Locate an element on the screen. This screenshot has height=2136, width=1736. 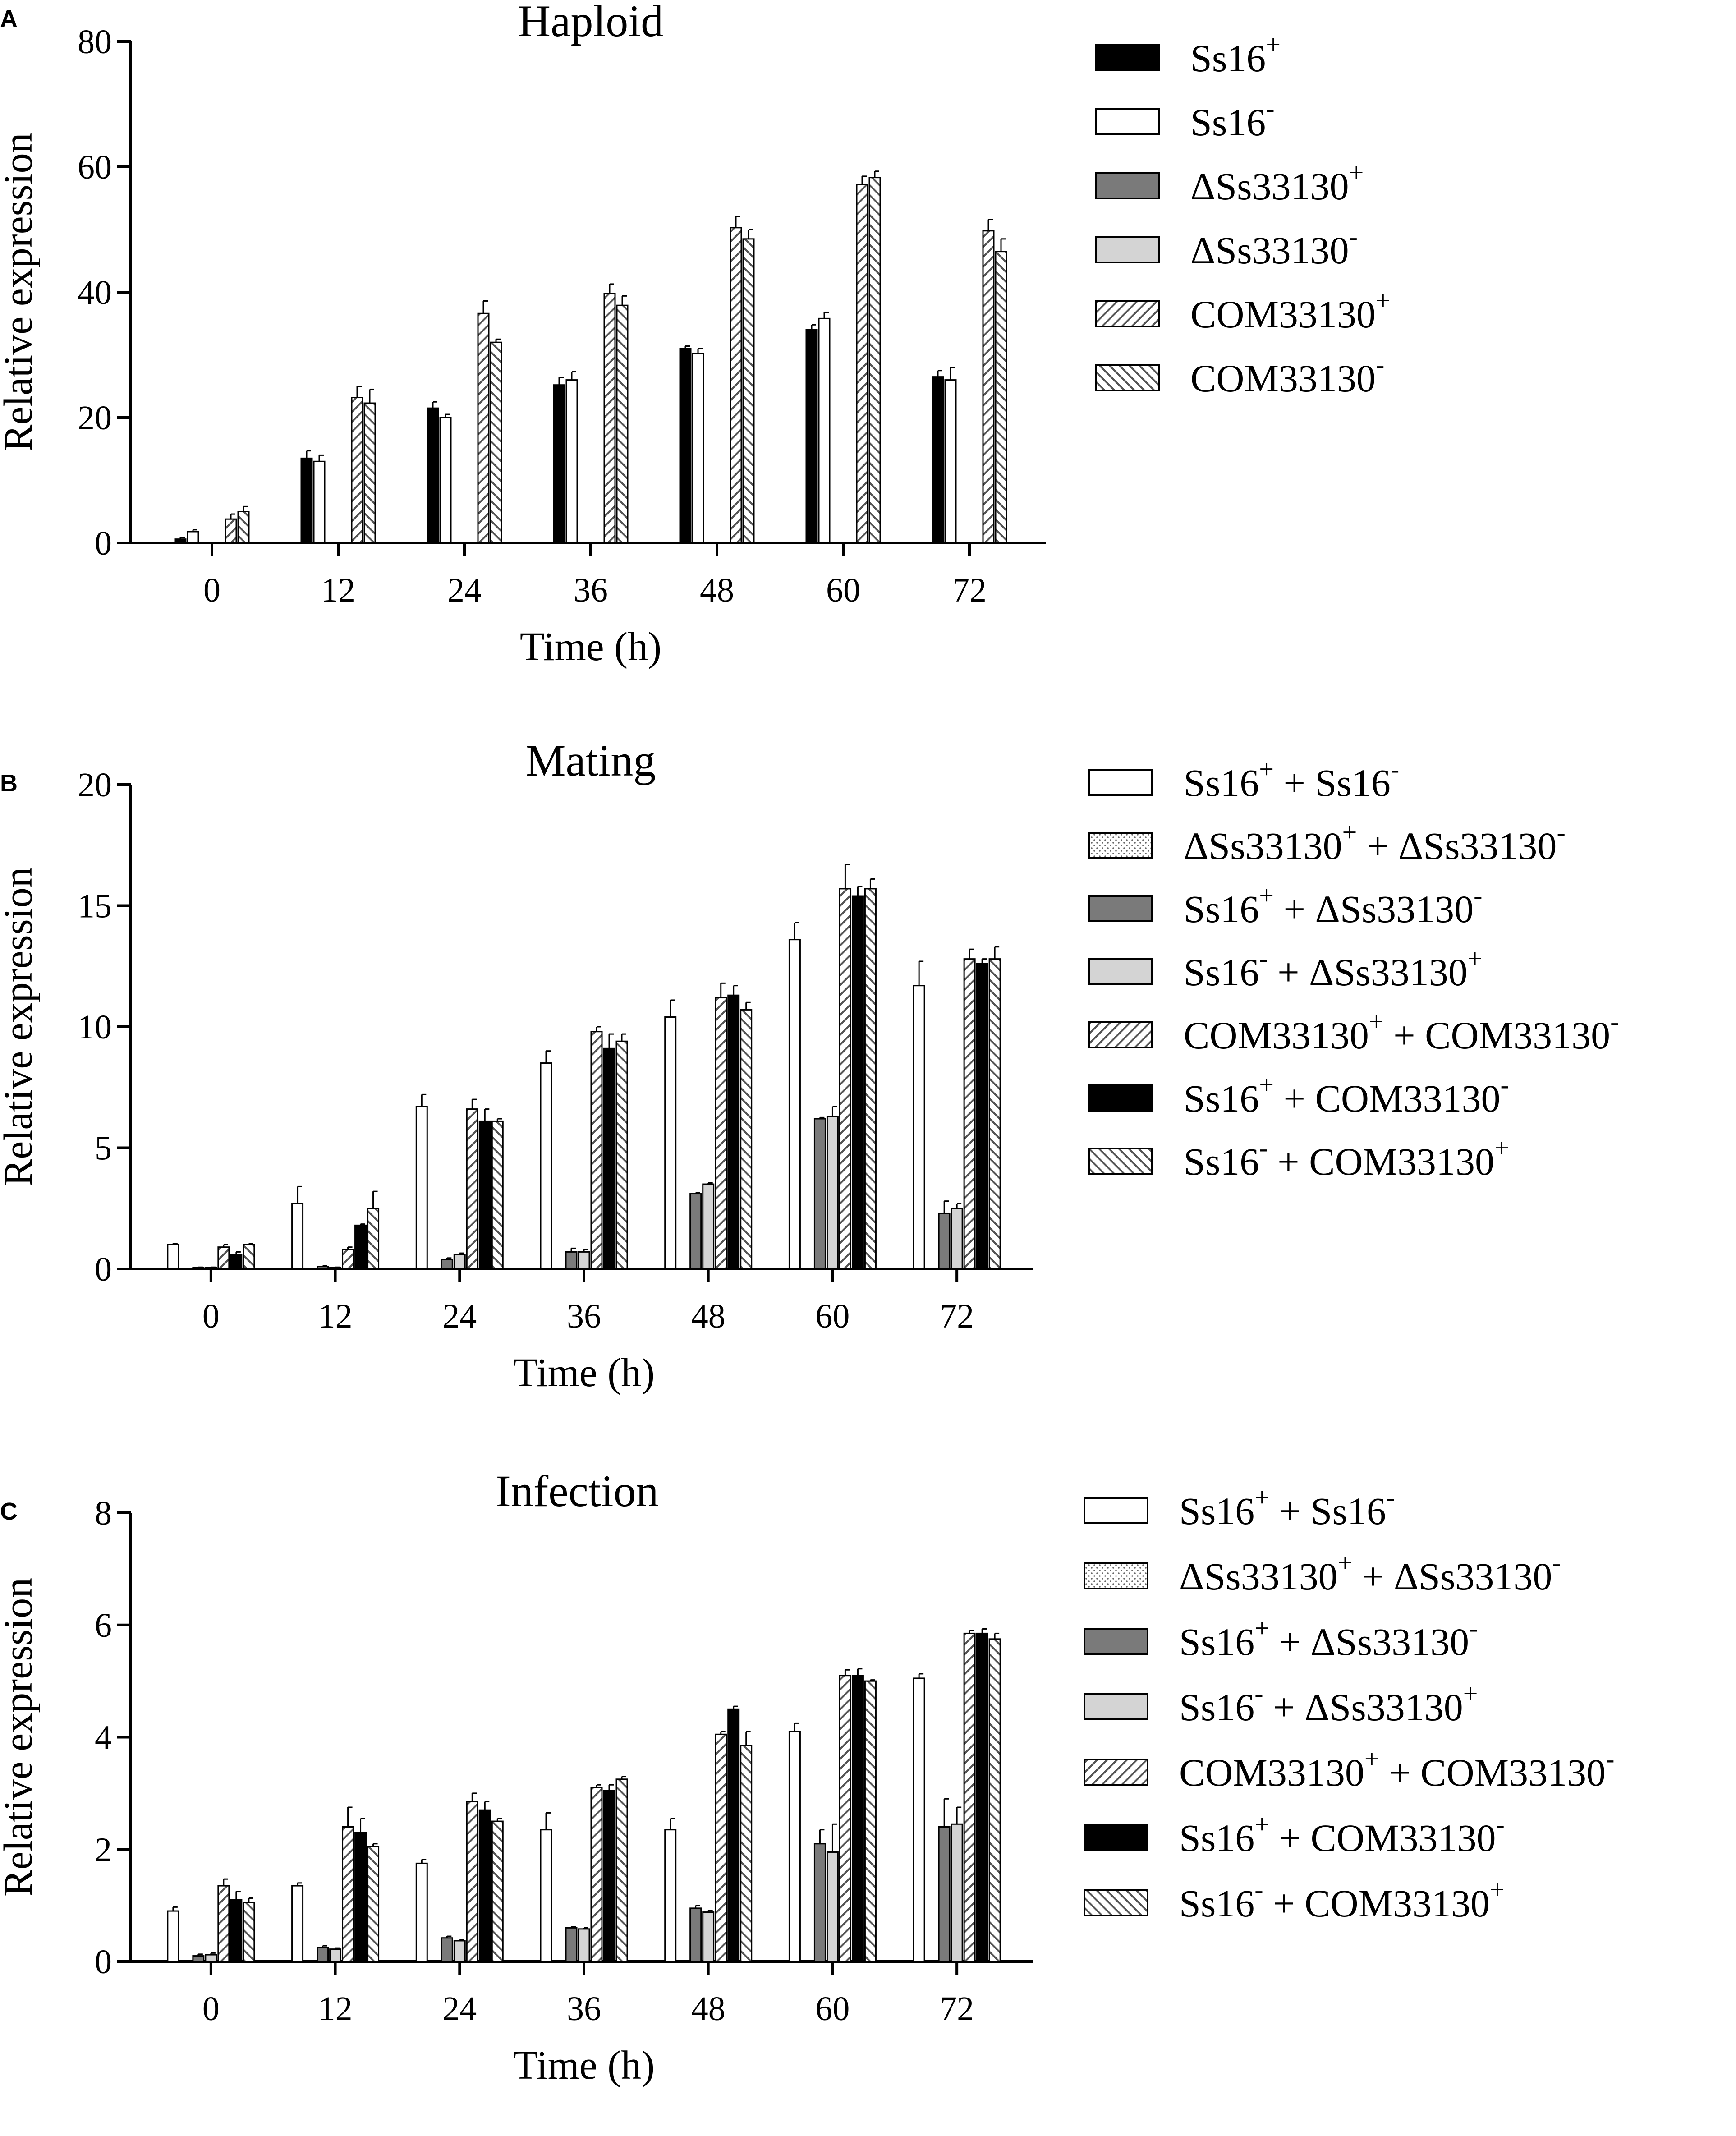
y-tick-label: 2 is located at coordinates (103, 1850).